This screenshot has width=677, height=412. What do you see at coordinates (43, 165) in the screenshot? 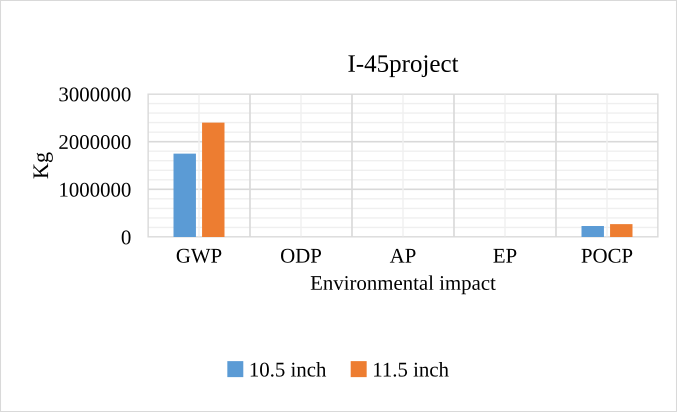
I see `y-axis-title: Kg` at bounding box center [43, 165].